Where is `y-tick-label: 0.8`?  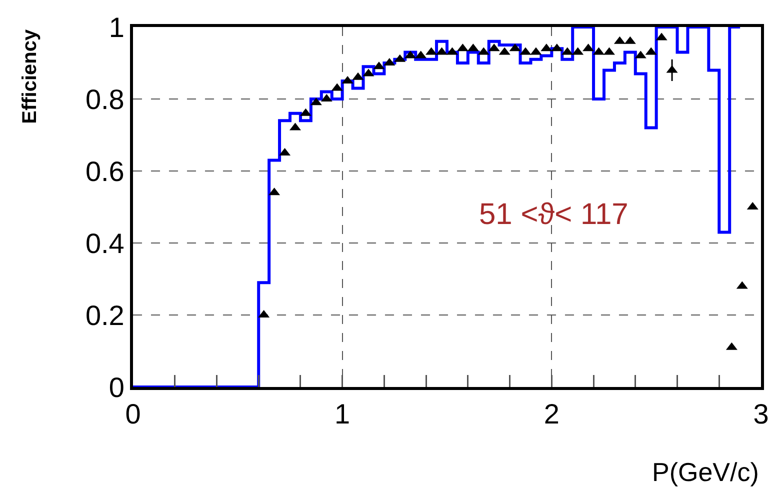 y-tick-label: 0.8 is located at coordinates (104, 99).